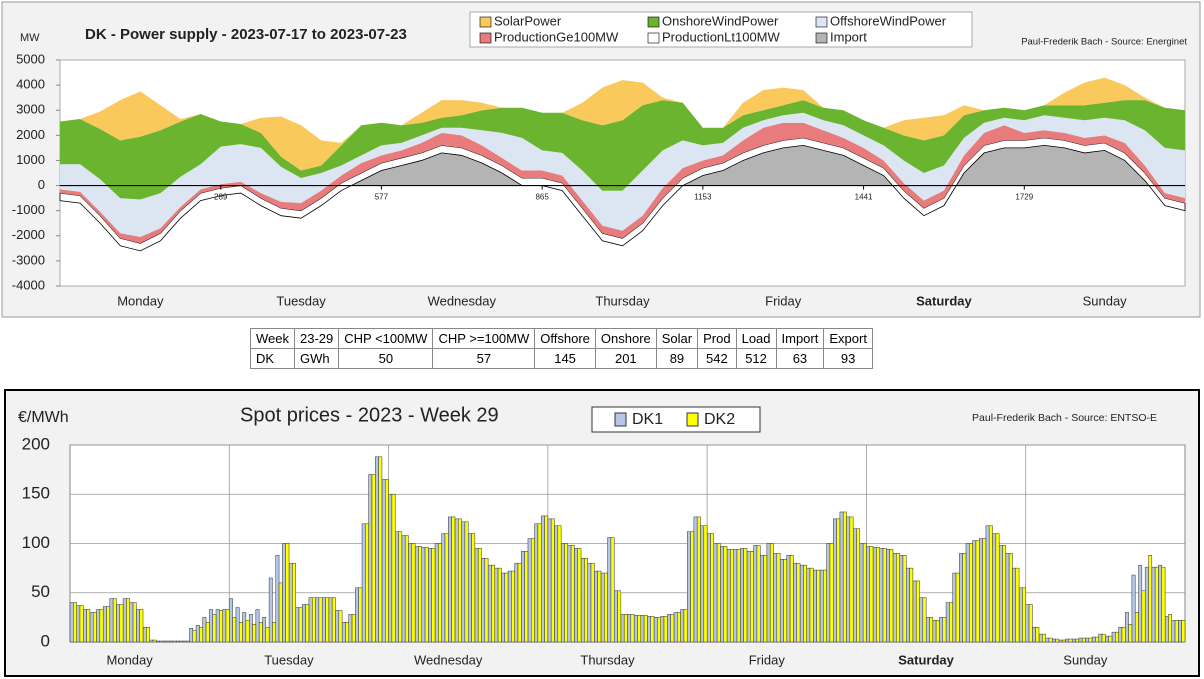 The image size is (1204, 679). What do you see at coordinates (289, 659) in the screenshot?
I see `day-label: Tuesday` at bounding box center [289, 659].